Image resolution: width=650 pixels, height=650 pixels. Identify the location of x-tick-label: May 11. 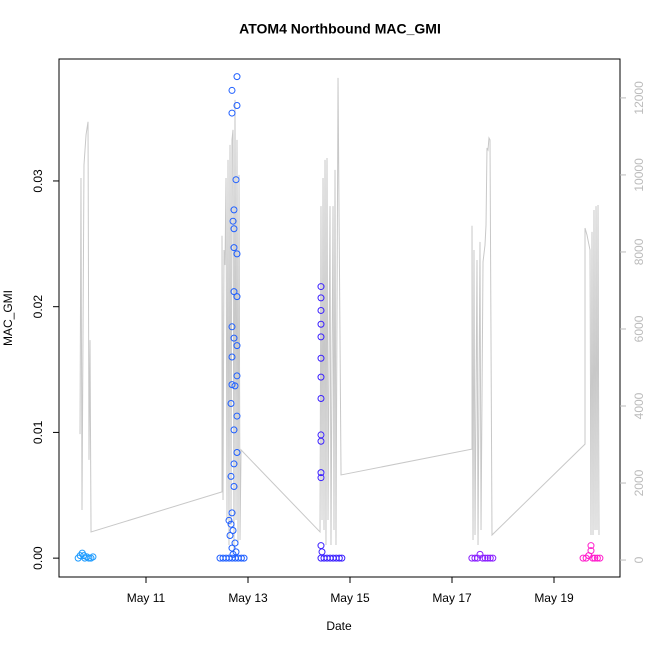
(146, 598).